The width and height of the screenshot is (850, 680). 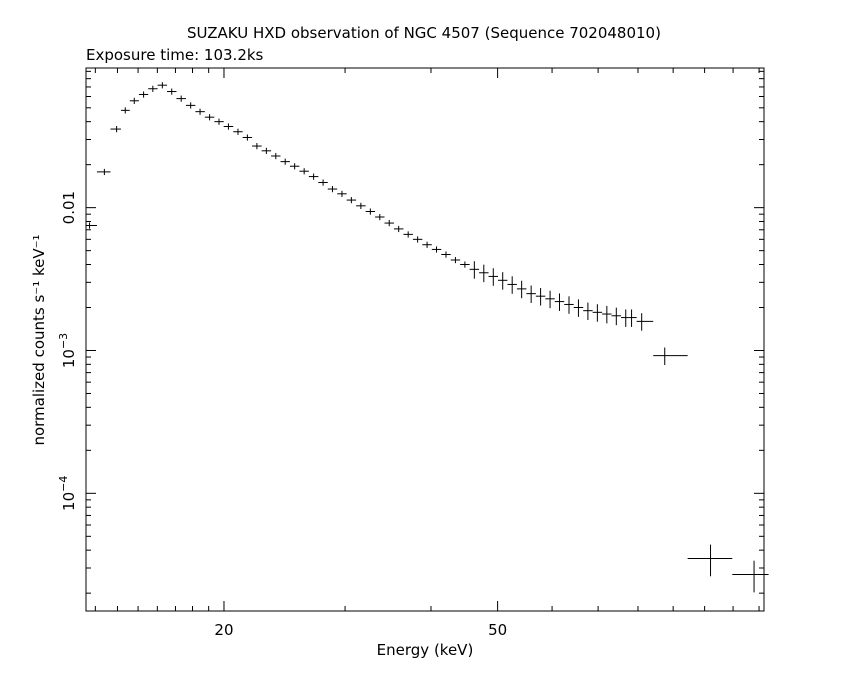 What do you see at coordinates (67, 350) in the screenshot?
I see `y-tick-label: 10−3` at bounding box center [67, 350].